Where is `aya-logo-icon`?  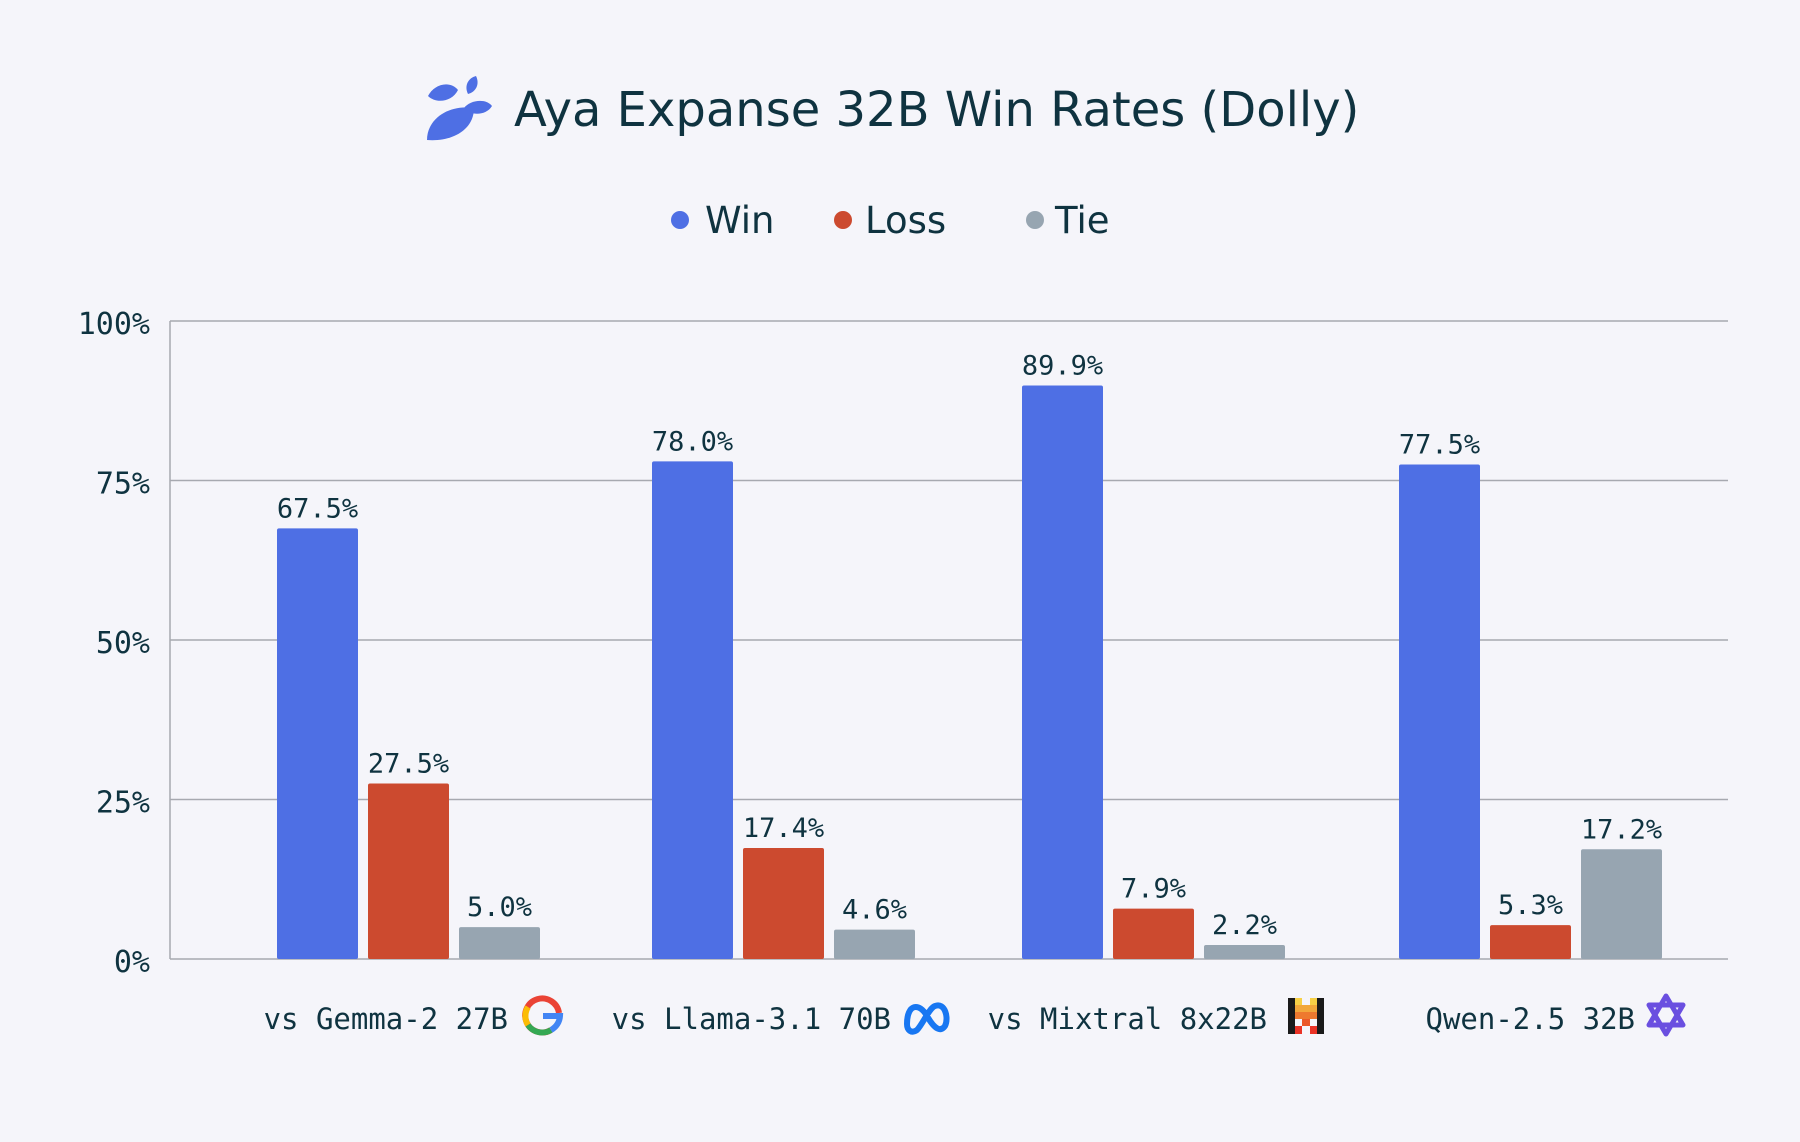
aya-logo-icon is located at coordinates (459, 108).